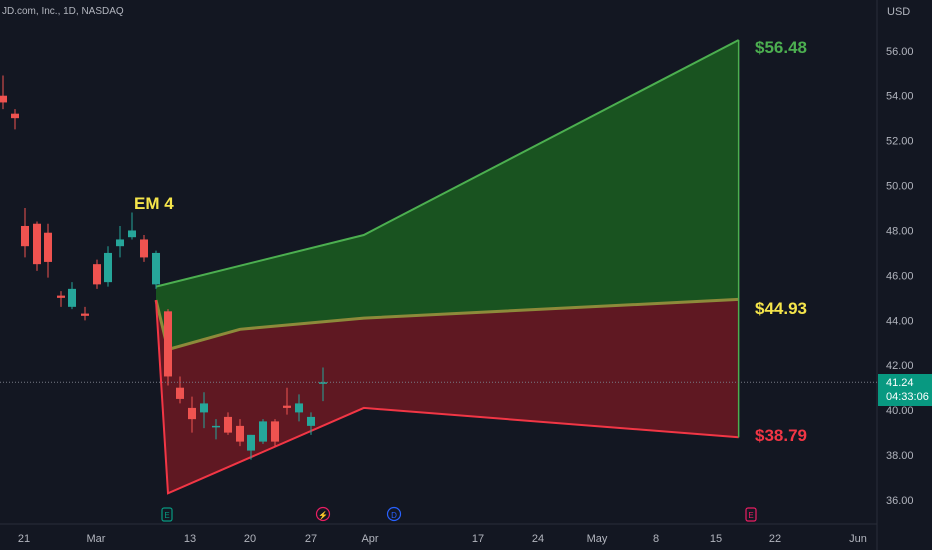 The width and height of the screenshot is (932, 550). Describe the element at coordinates (900, 383) in the screenshot. I see `last-price-value: 41.24` at that location.